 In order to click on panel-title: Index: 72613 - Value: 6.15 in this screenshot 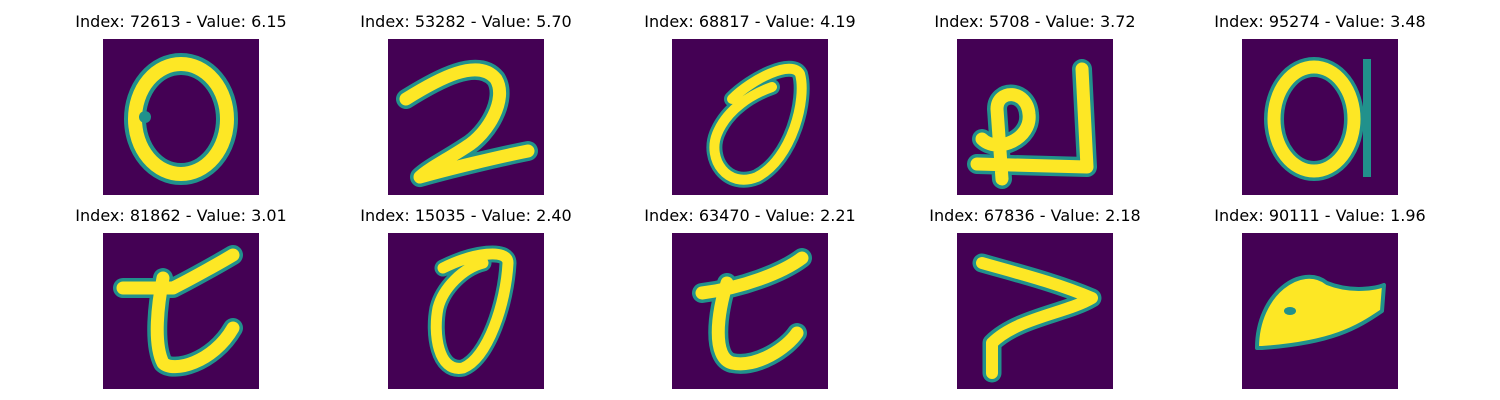, I will do `click(181, 21)`.